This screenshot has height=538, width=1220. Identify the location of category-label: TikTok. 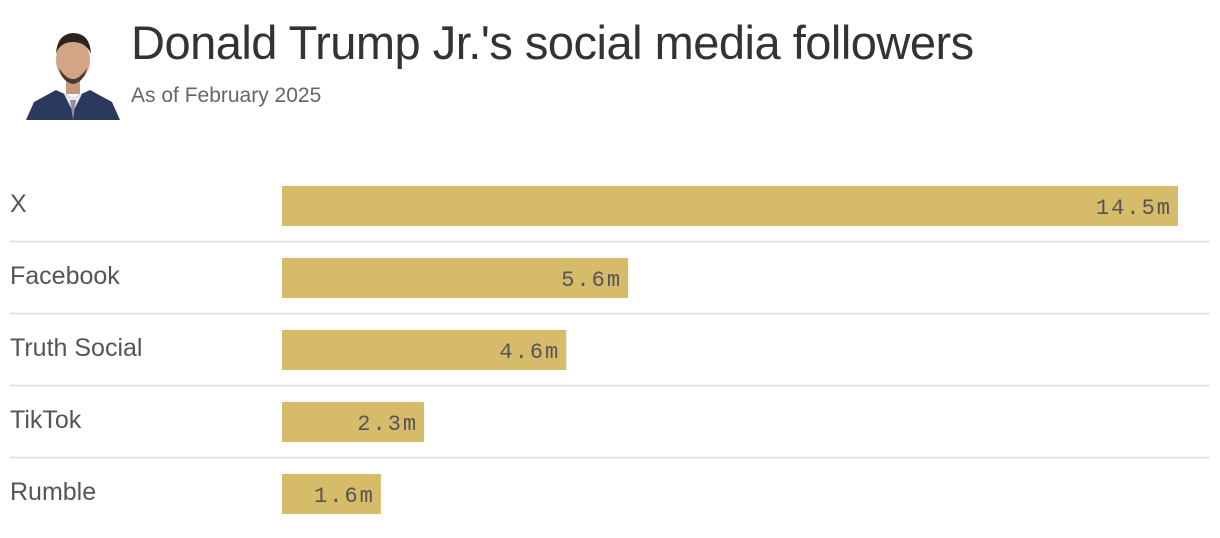
(46, 420).